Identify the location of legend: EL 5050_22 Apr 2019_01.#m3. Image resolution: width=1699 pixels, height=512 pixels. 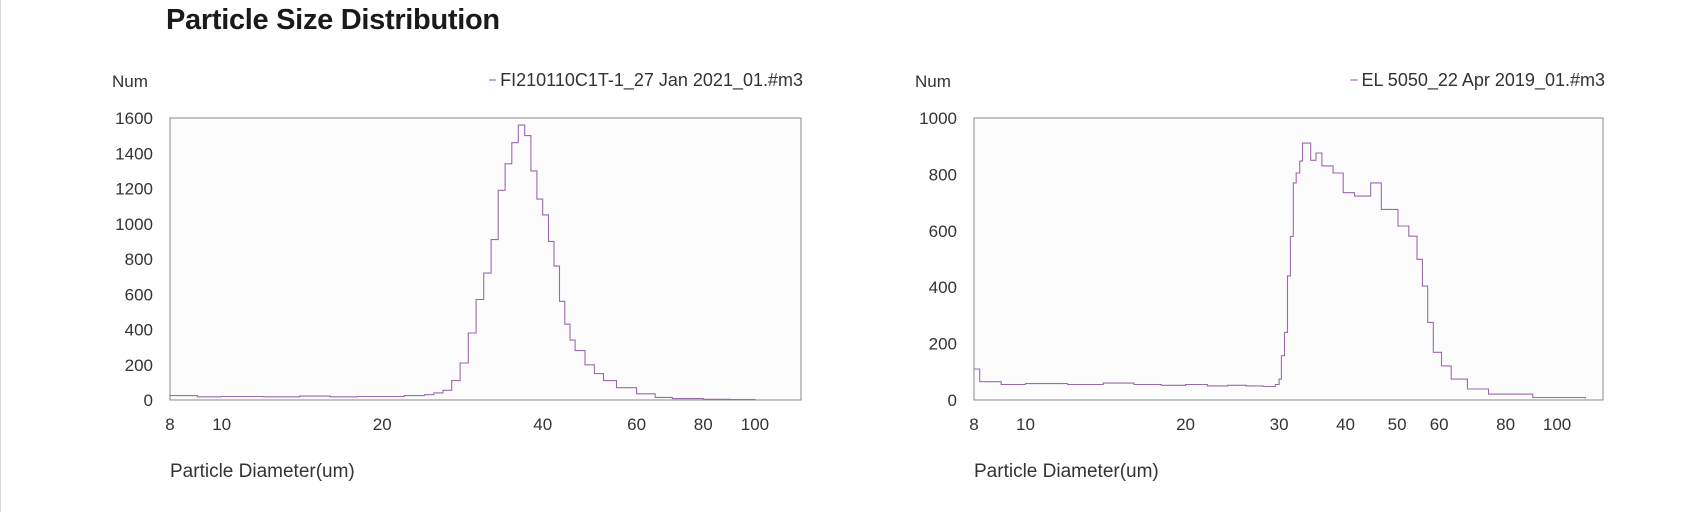
(1477, 80).